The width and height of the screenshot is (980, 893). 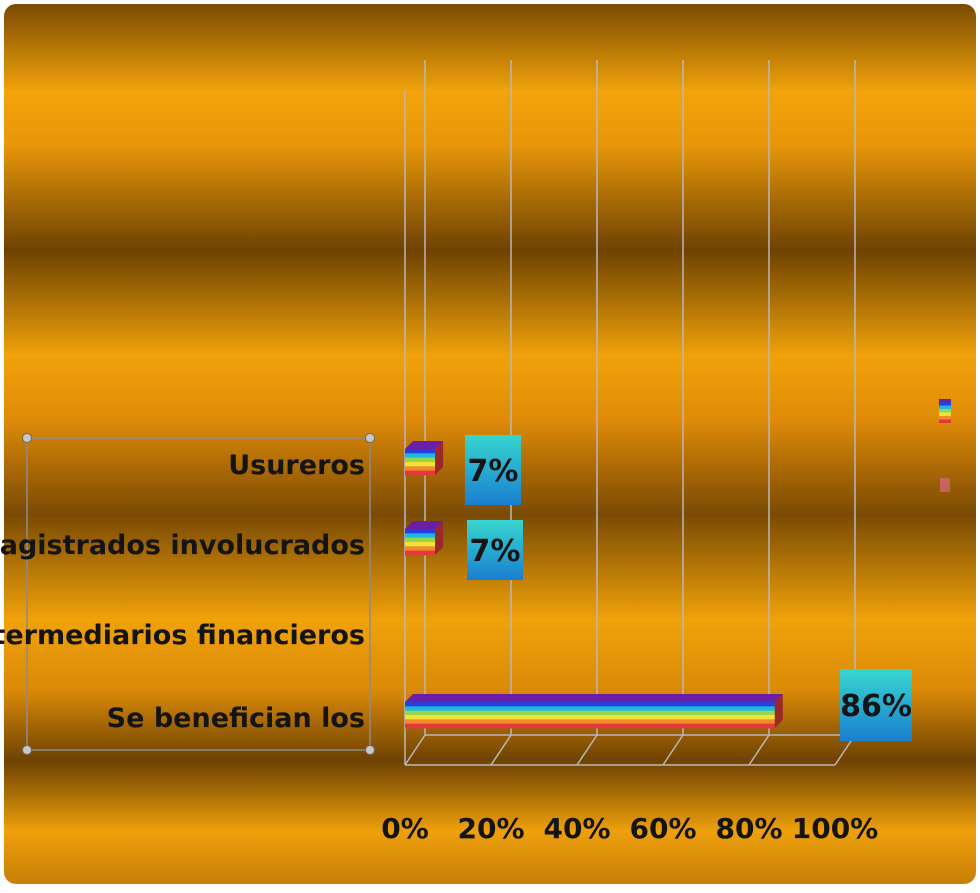 I want to click on x-tick-label: 80%, so click(x=748, y=828).